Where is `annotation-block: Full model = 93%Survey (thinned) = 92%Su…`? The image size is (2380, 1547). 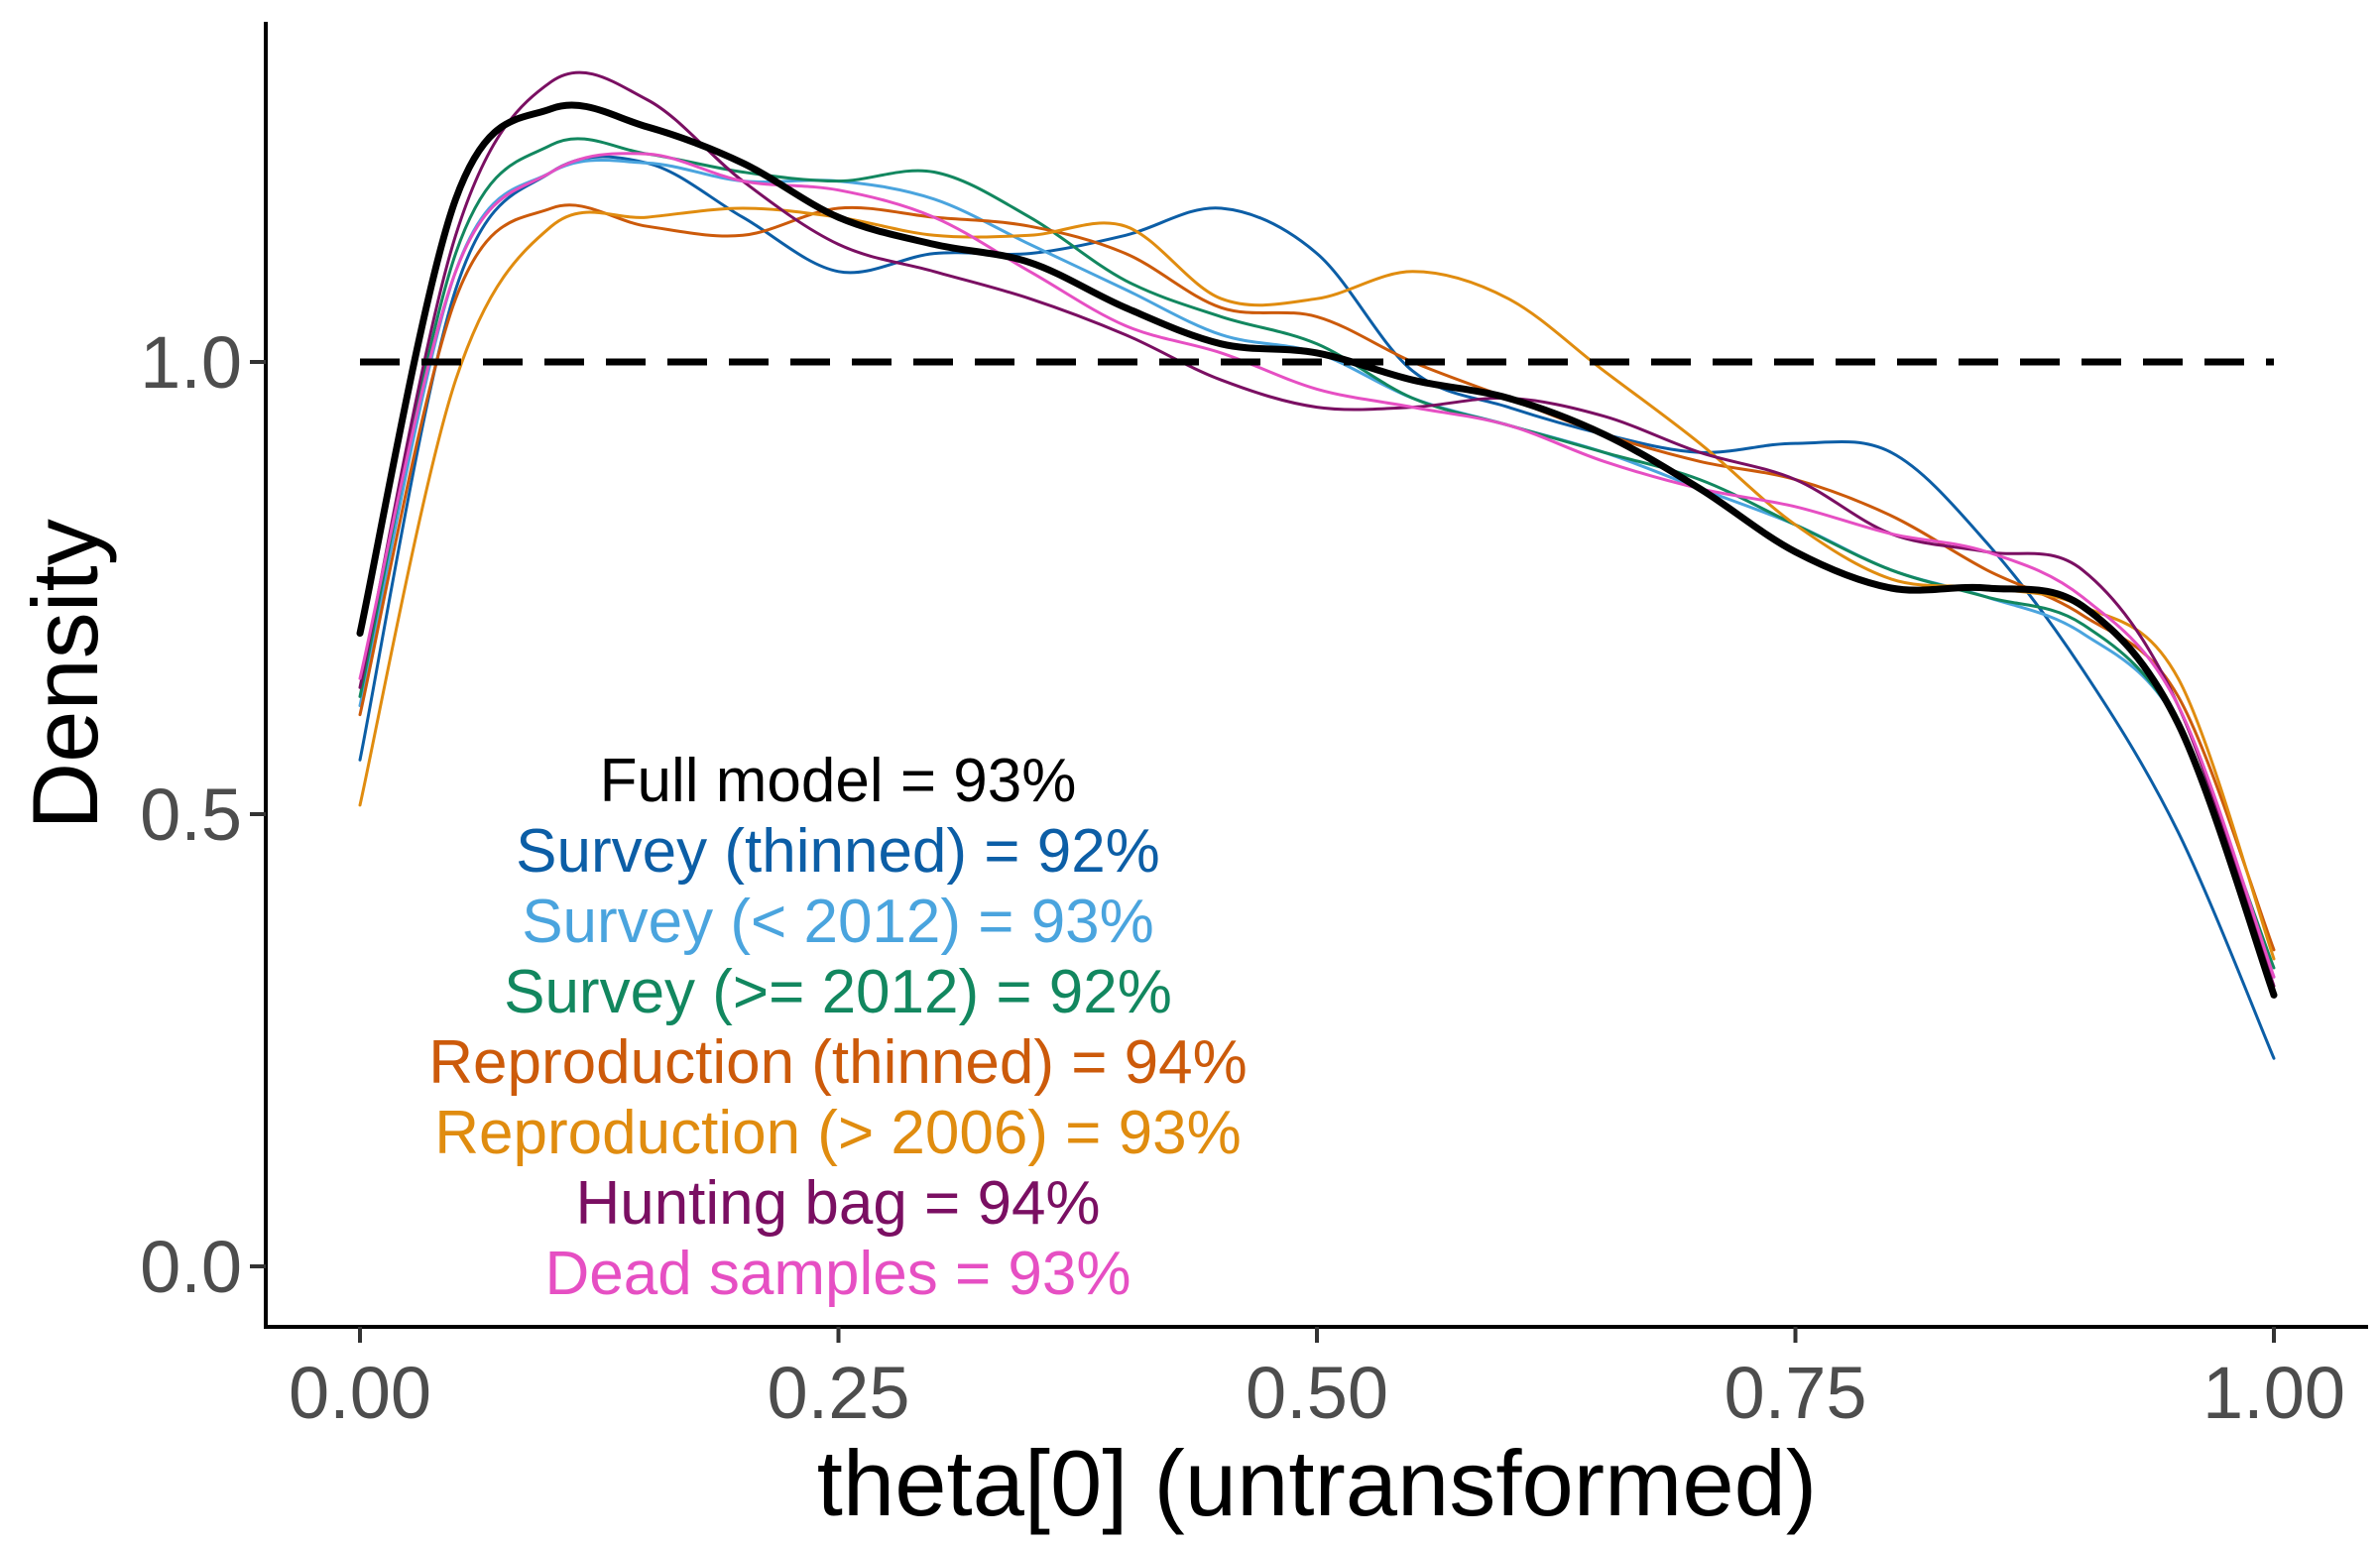 annotation-block: Full model = 93%Survey (thinned) = 92%Su… is located at coordinates (837, 1027).